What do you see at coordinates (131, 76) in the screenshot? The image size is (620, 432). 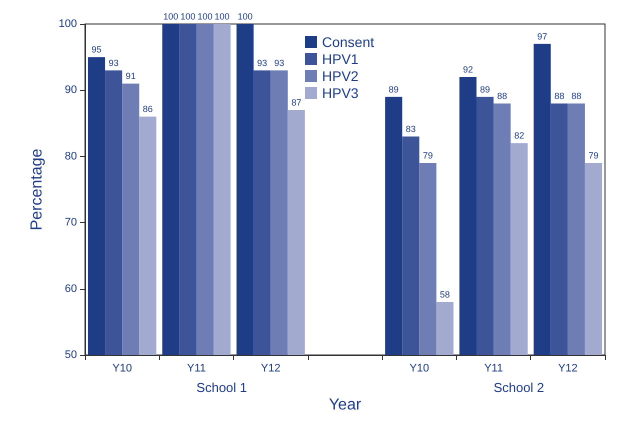 I see `data-label: 91` at bounding box center [131, 76].